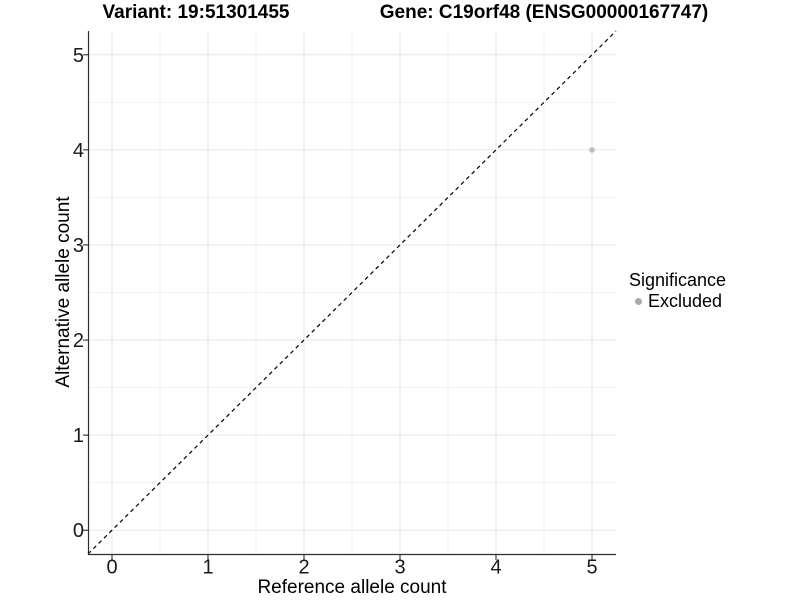 Image resolution: width=800 pixels, height=600 pixels. Describe the element at coordinates (495, 568) in the screenshot. I see `x-tick-label: 4` at that location.